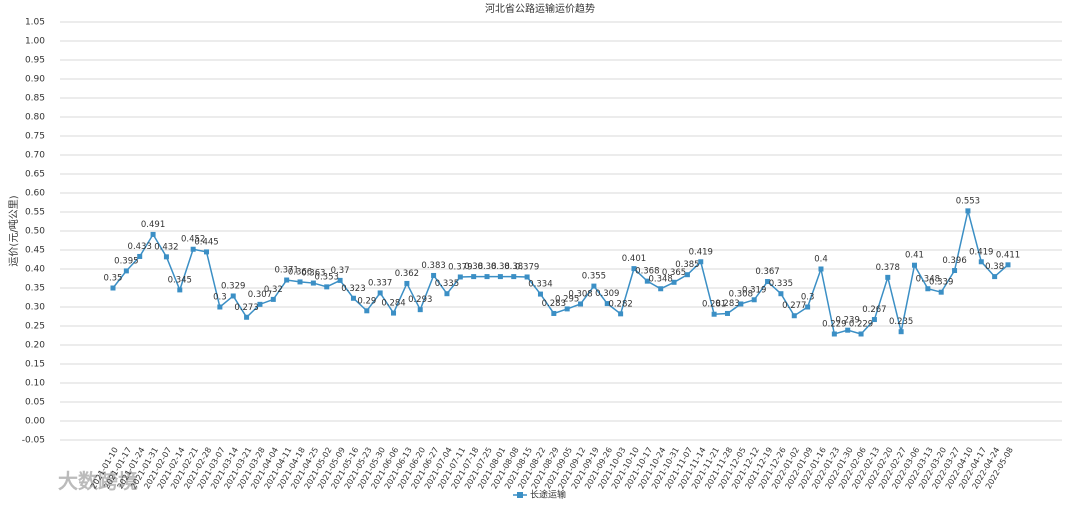 The height and width of the screenshot is (508, 1080). Describe the element at coordinates (420, 300) in the screenshot. I see `data-label: 0.293` at that location.